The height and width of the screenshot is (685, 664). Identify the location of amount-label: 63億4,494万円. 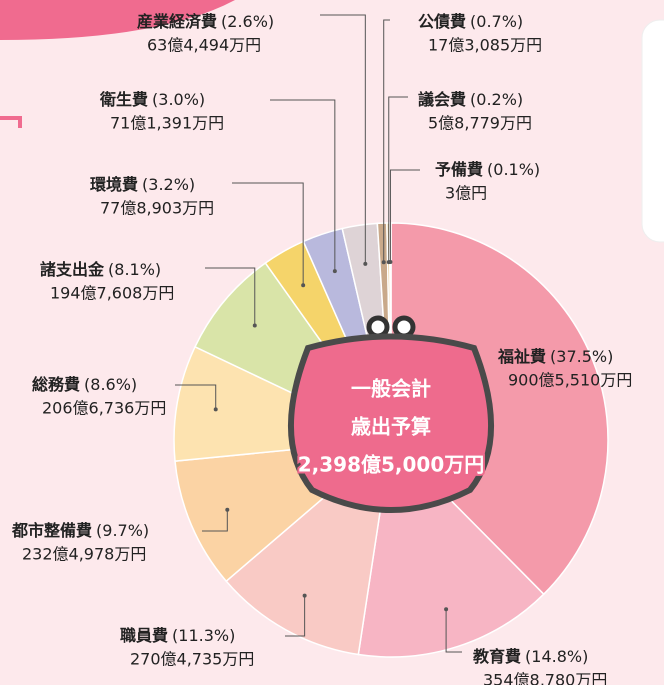
(204, 45).